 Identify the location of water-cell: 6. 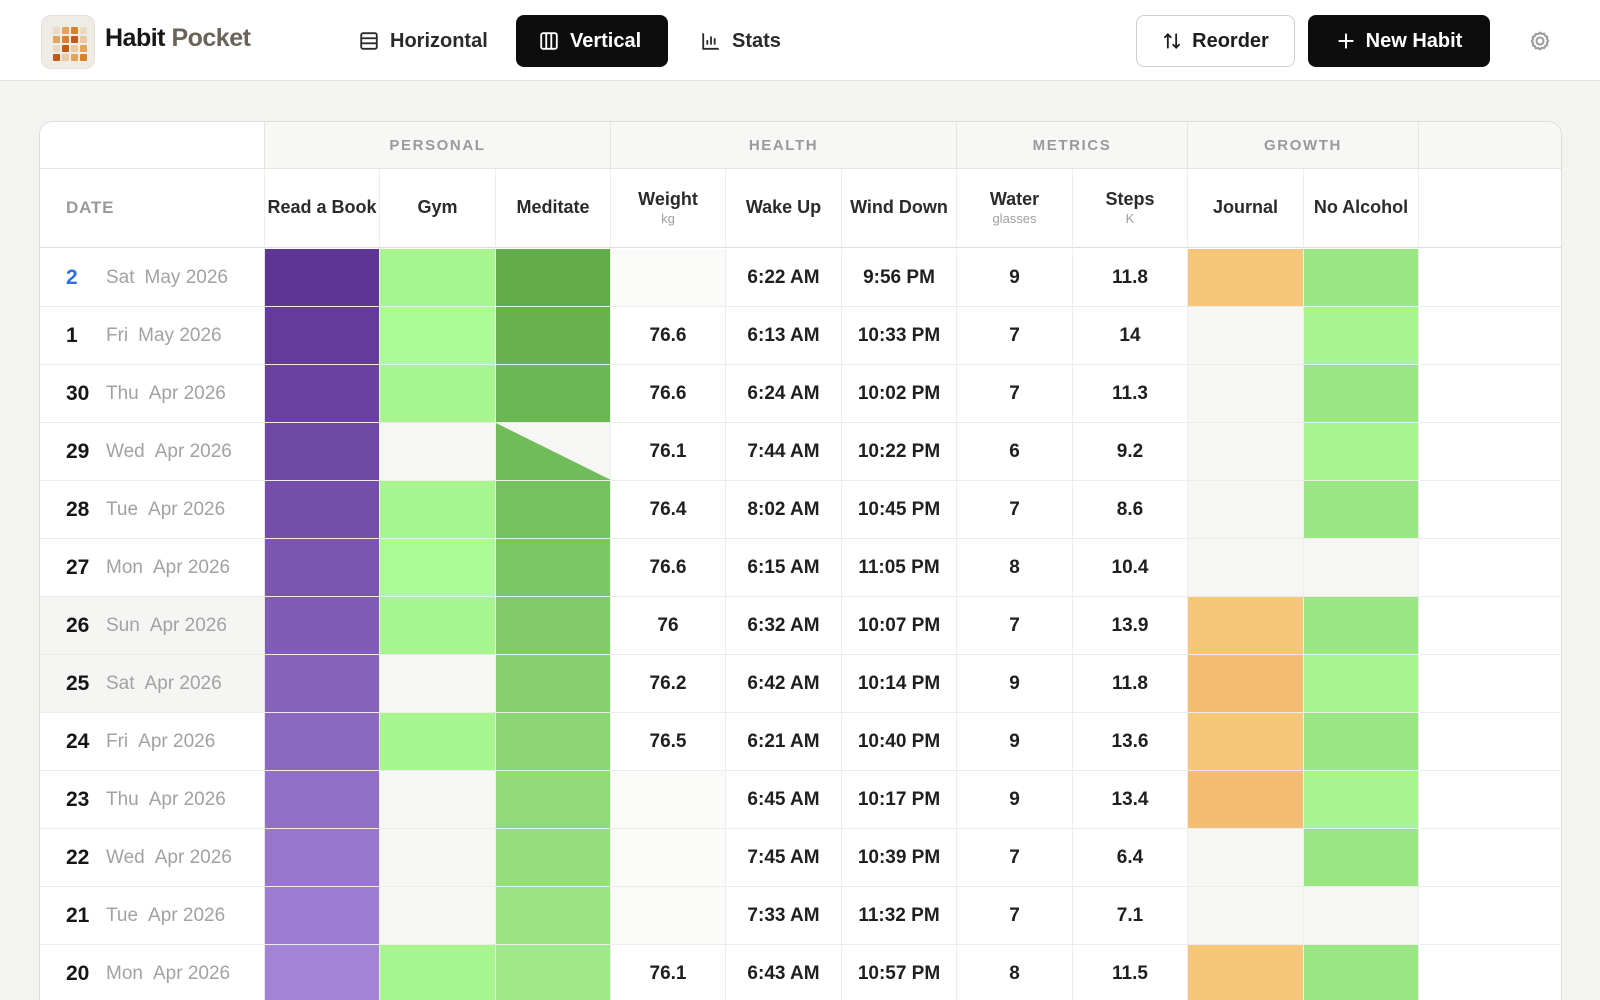
(1015, 451).